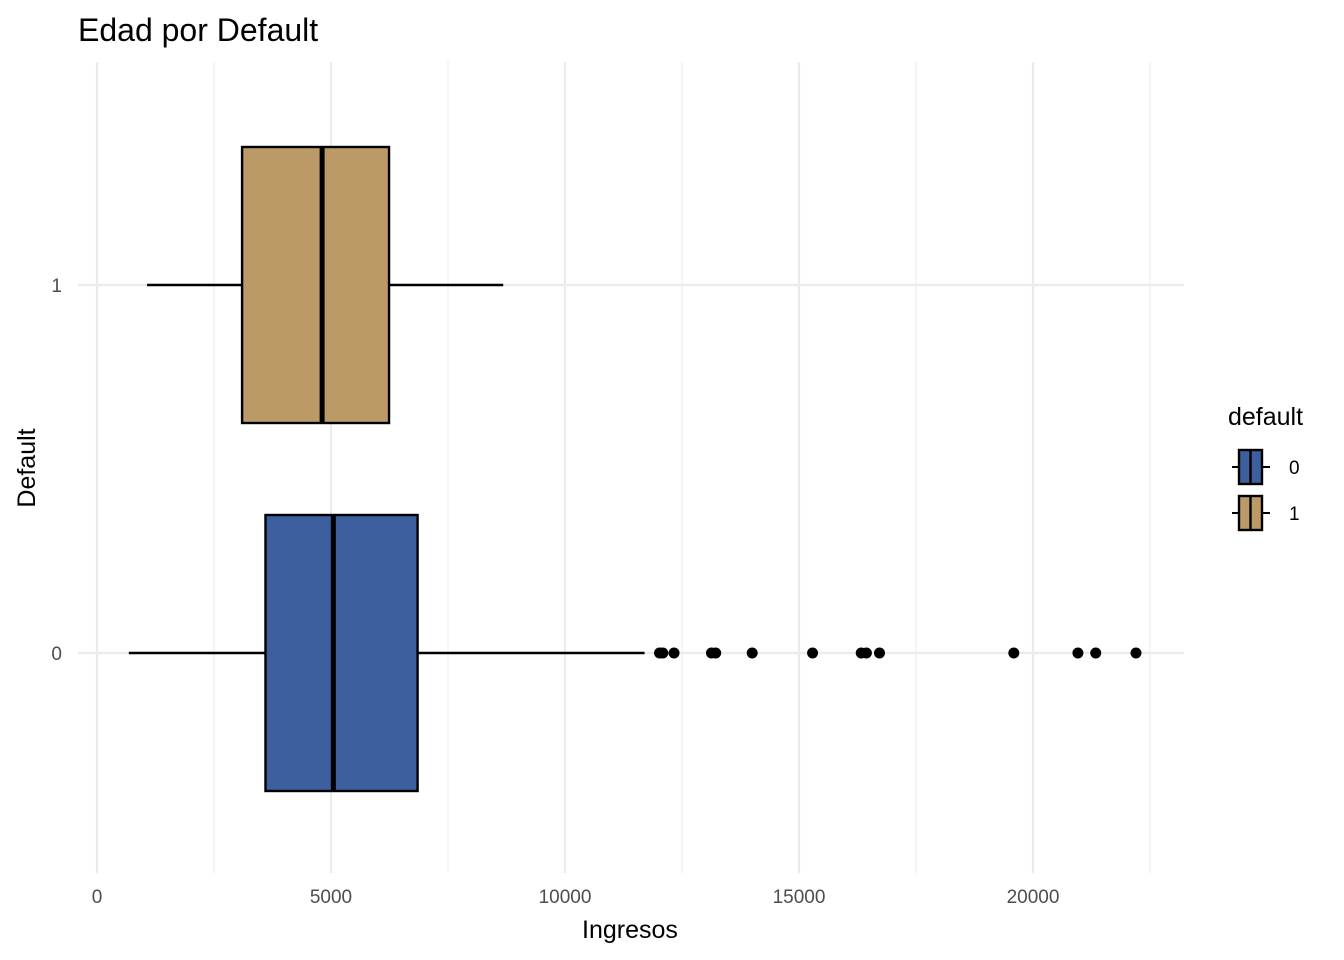 This screenshot has height=960, width=1344. I want to click on y-tick-label: 1, so click(56, 286).